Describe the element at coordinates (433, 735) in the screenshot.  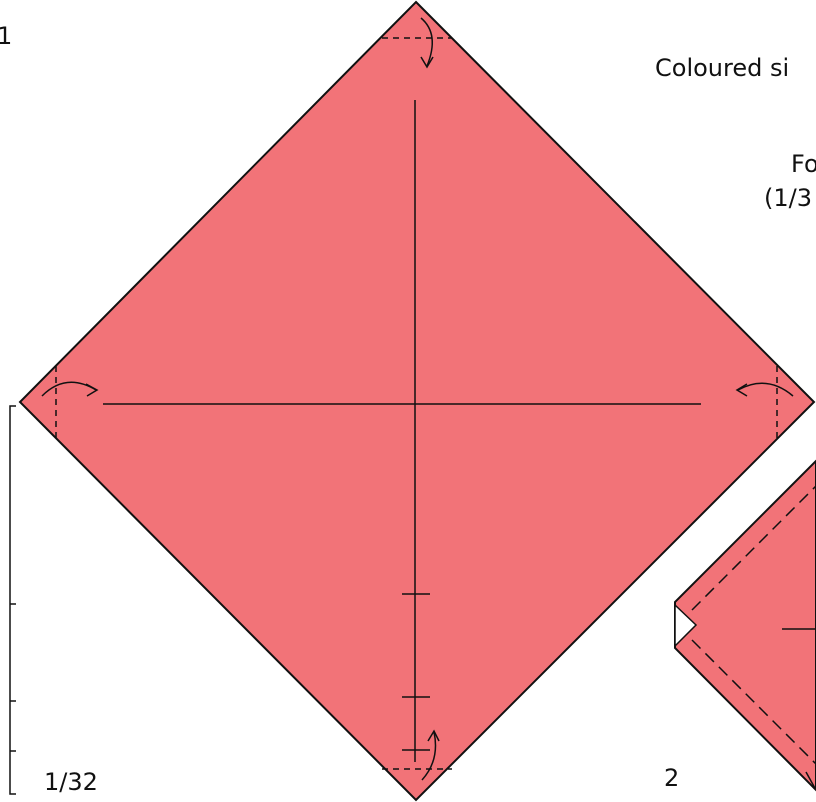
I see `bottom-fold-arrowhead` at that location.